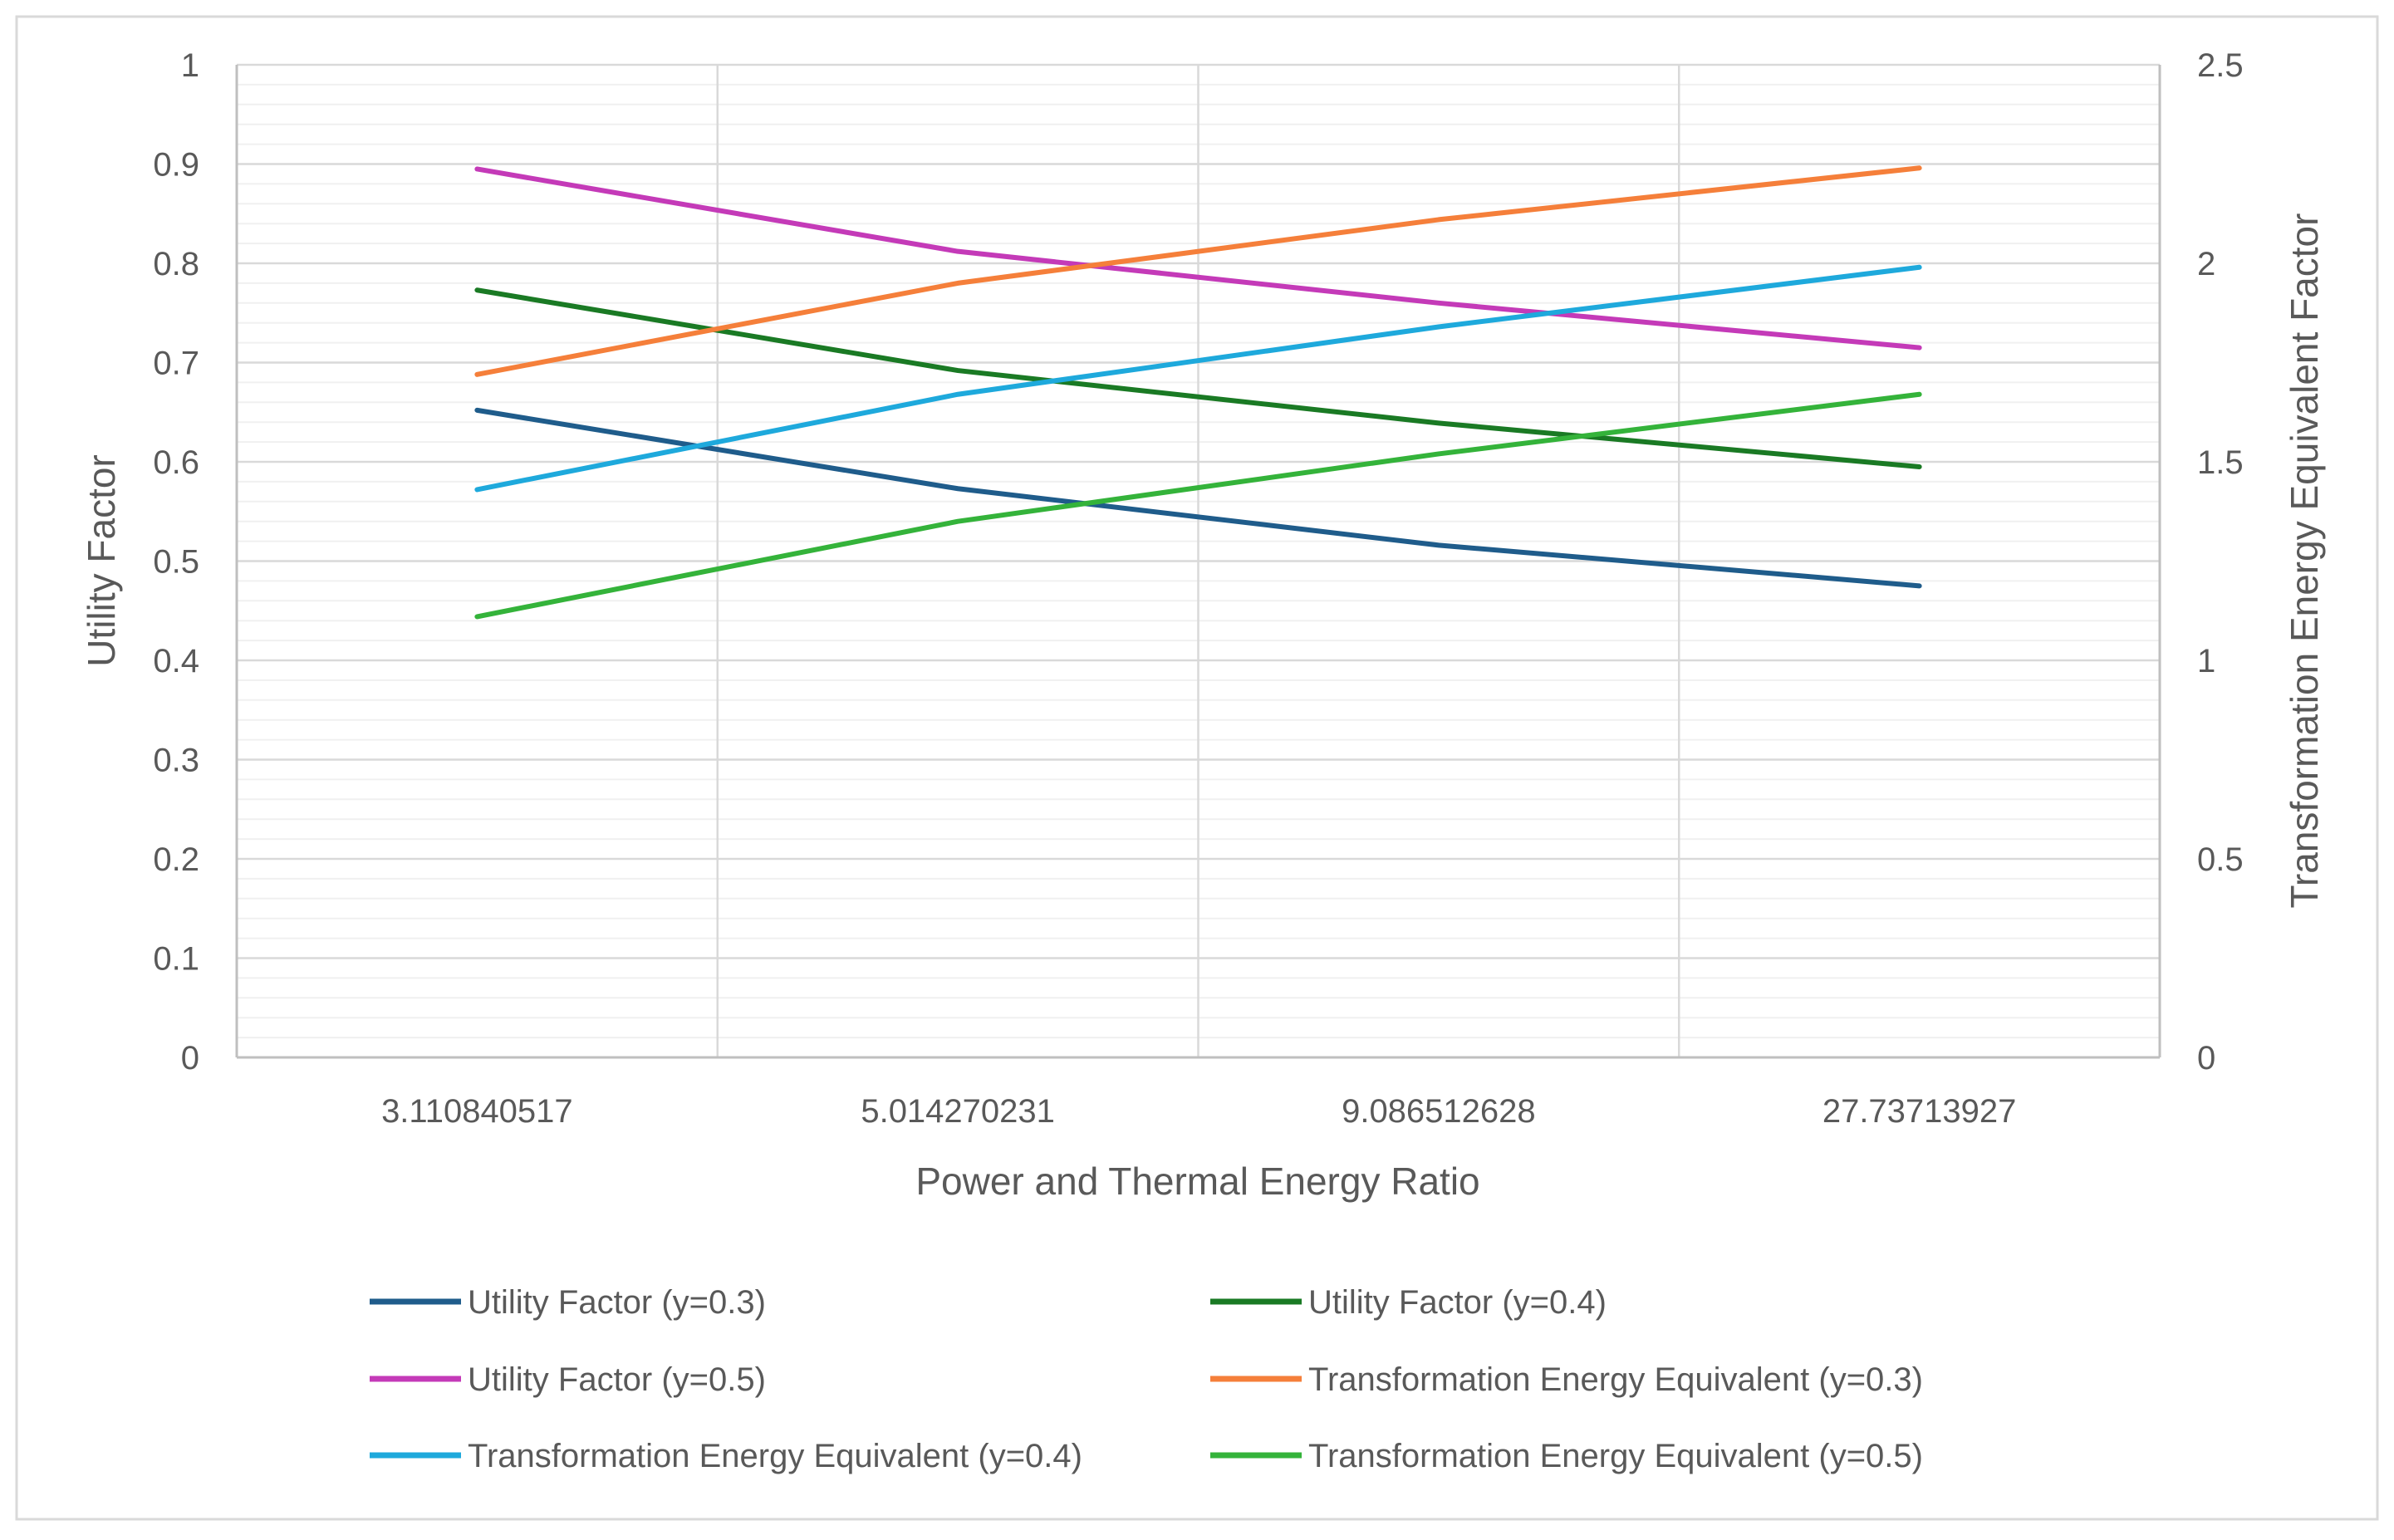 This screenshot has height=1540, width=2394. I want to click on x-axis-title: Power and Thermal Energy Ratio, so click(1197, 1181).